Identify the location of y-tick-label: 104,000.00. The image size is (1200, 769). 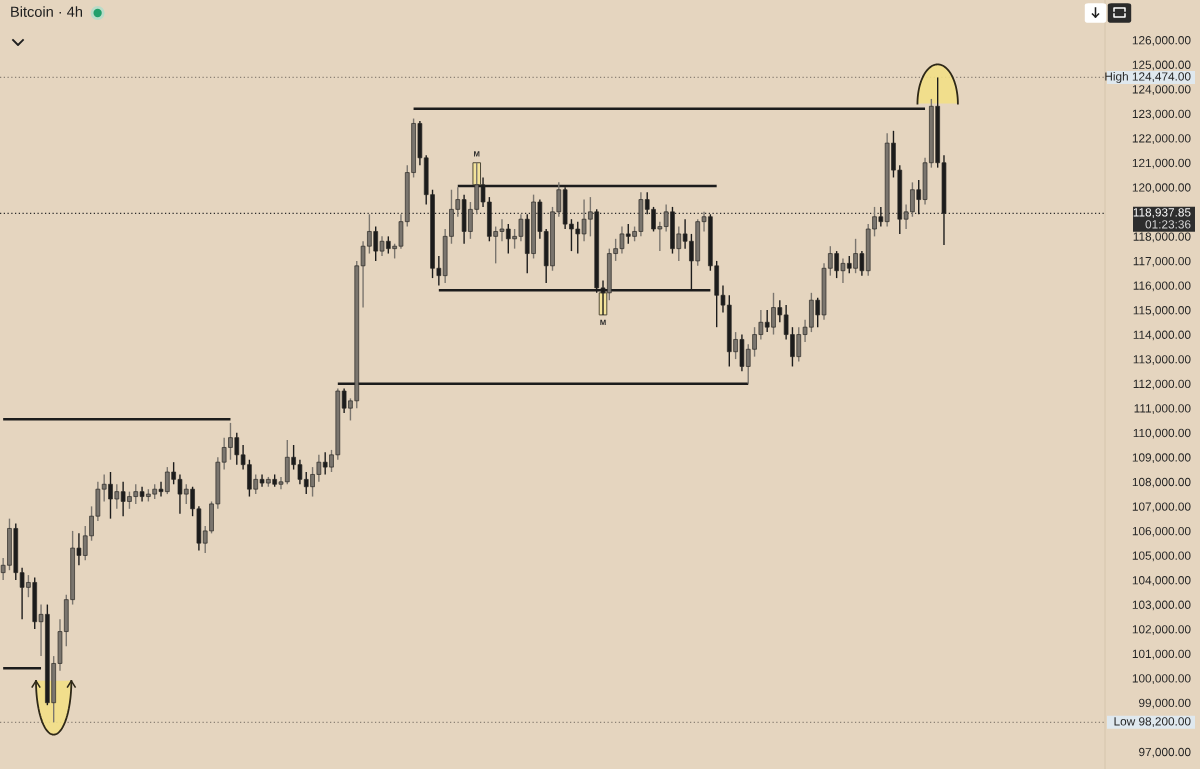
(1161, 581).